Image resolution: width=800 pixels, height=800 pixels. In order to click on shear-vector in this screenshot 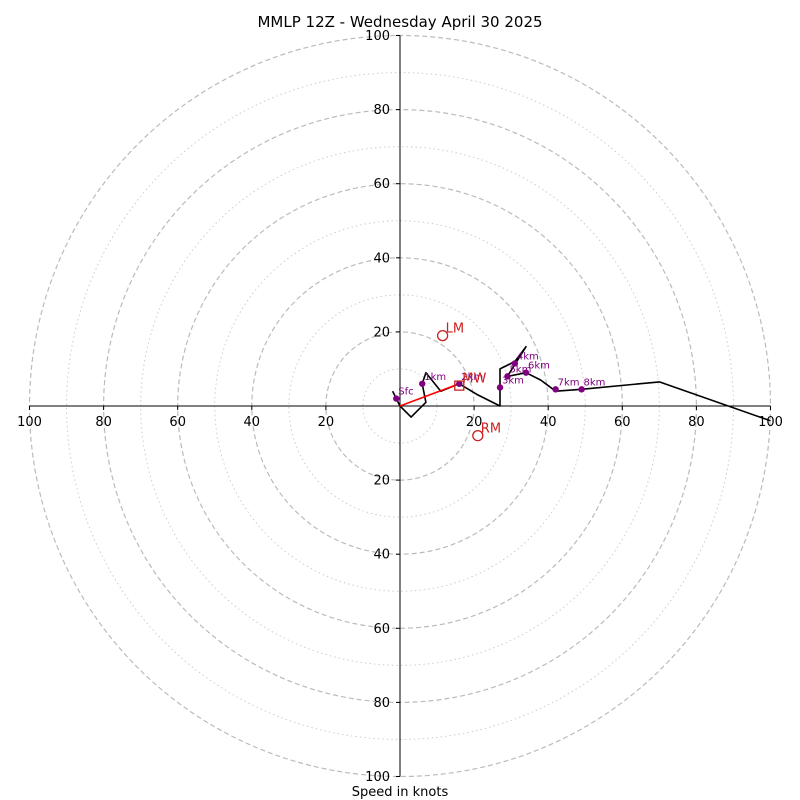, I will do `click(429, 395)`.